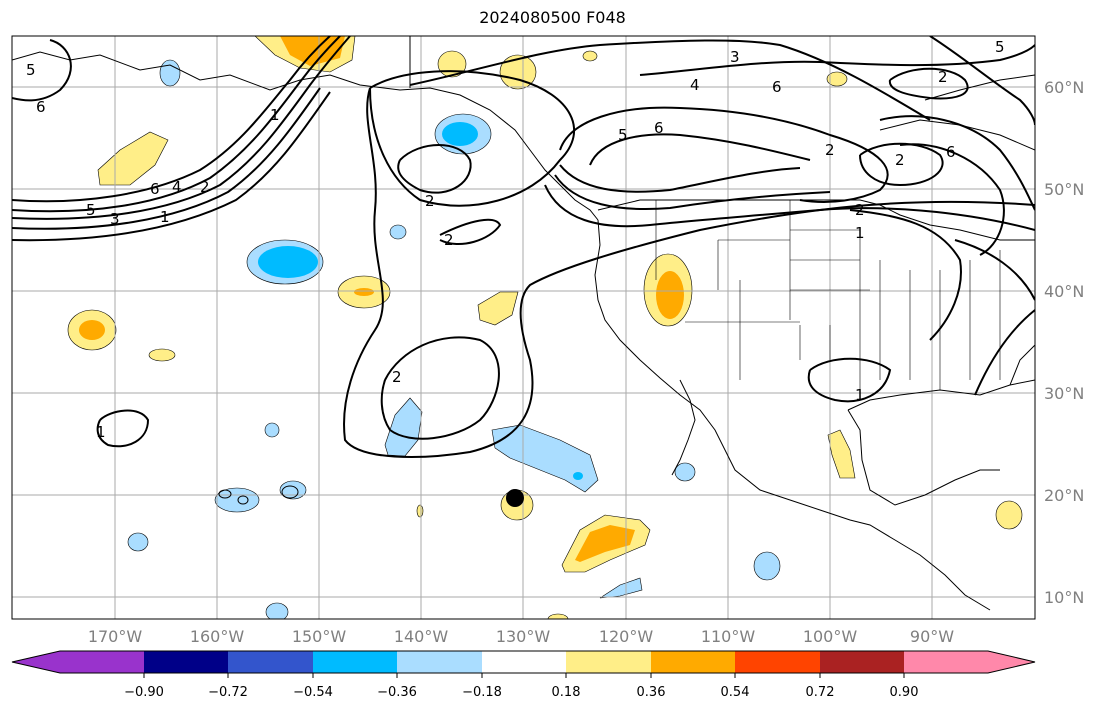 Image resolution: width=1105 pixels, height=712 pixels. What do you see at coordinates (397, 692) in the screenshot?
I see `colorbar-tick-label: −0.36` at bounding box center [397, 692].